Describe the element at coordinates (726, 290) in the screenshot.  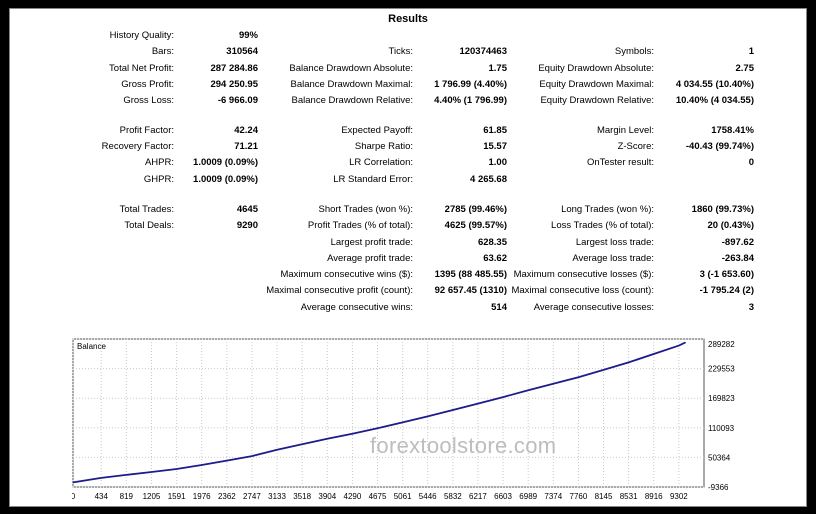
I see `stat-value: -1 795.24 (2)` at that location.